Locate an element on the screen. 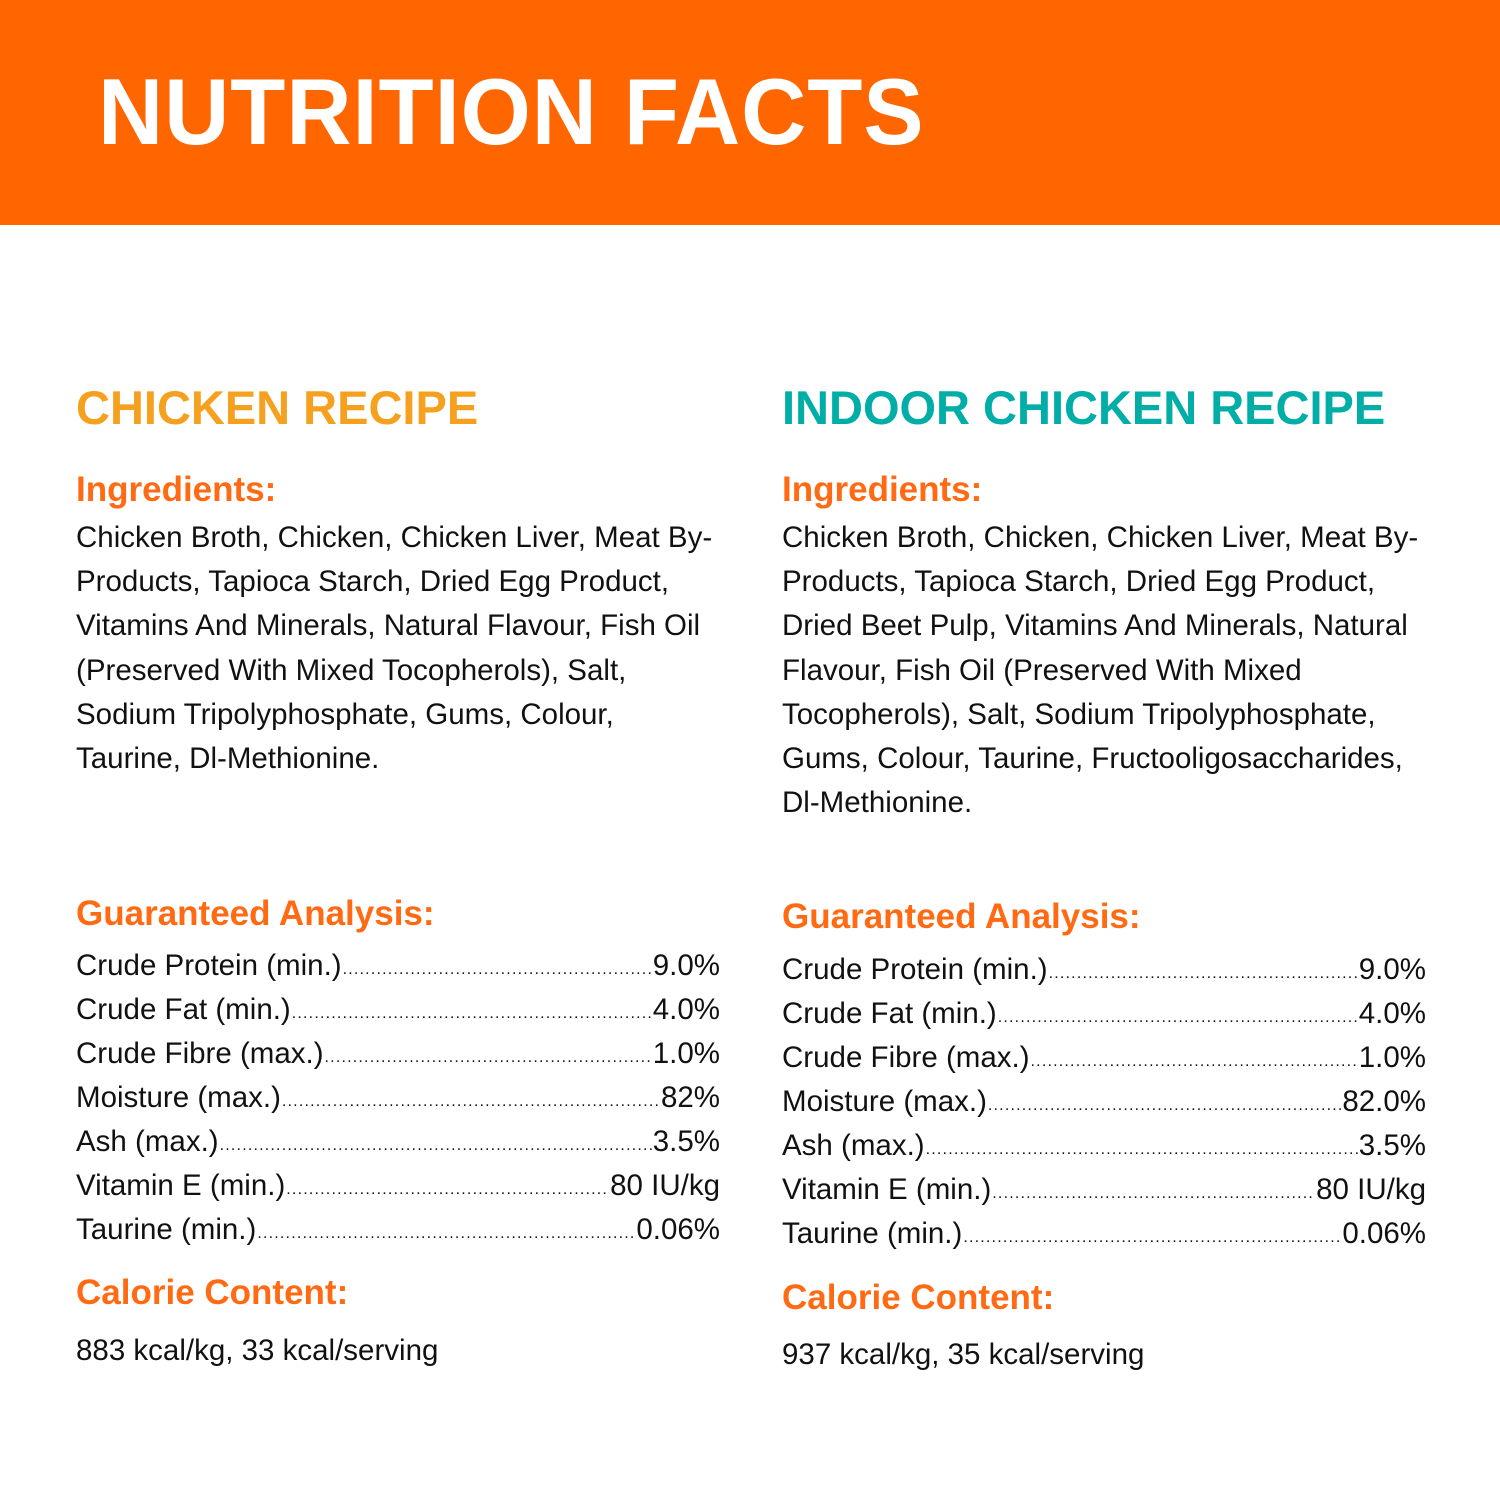  recipe-title: INDOOR CHICKEN RECIPE is located at coordinates (1084, 407).